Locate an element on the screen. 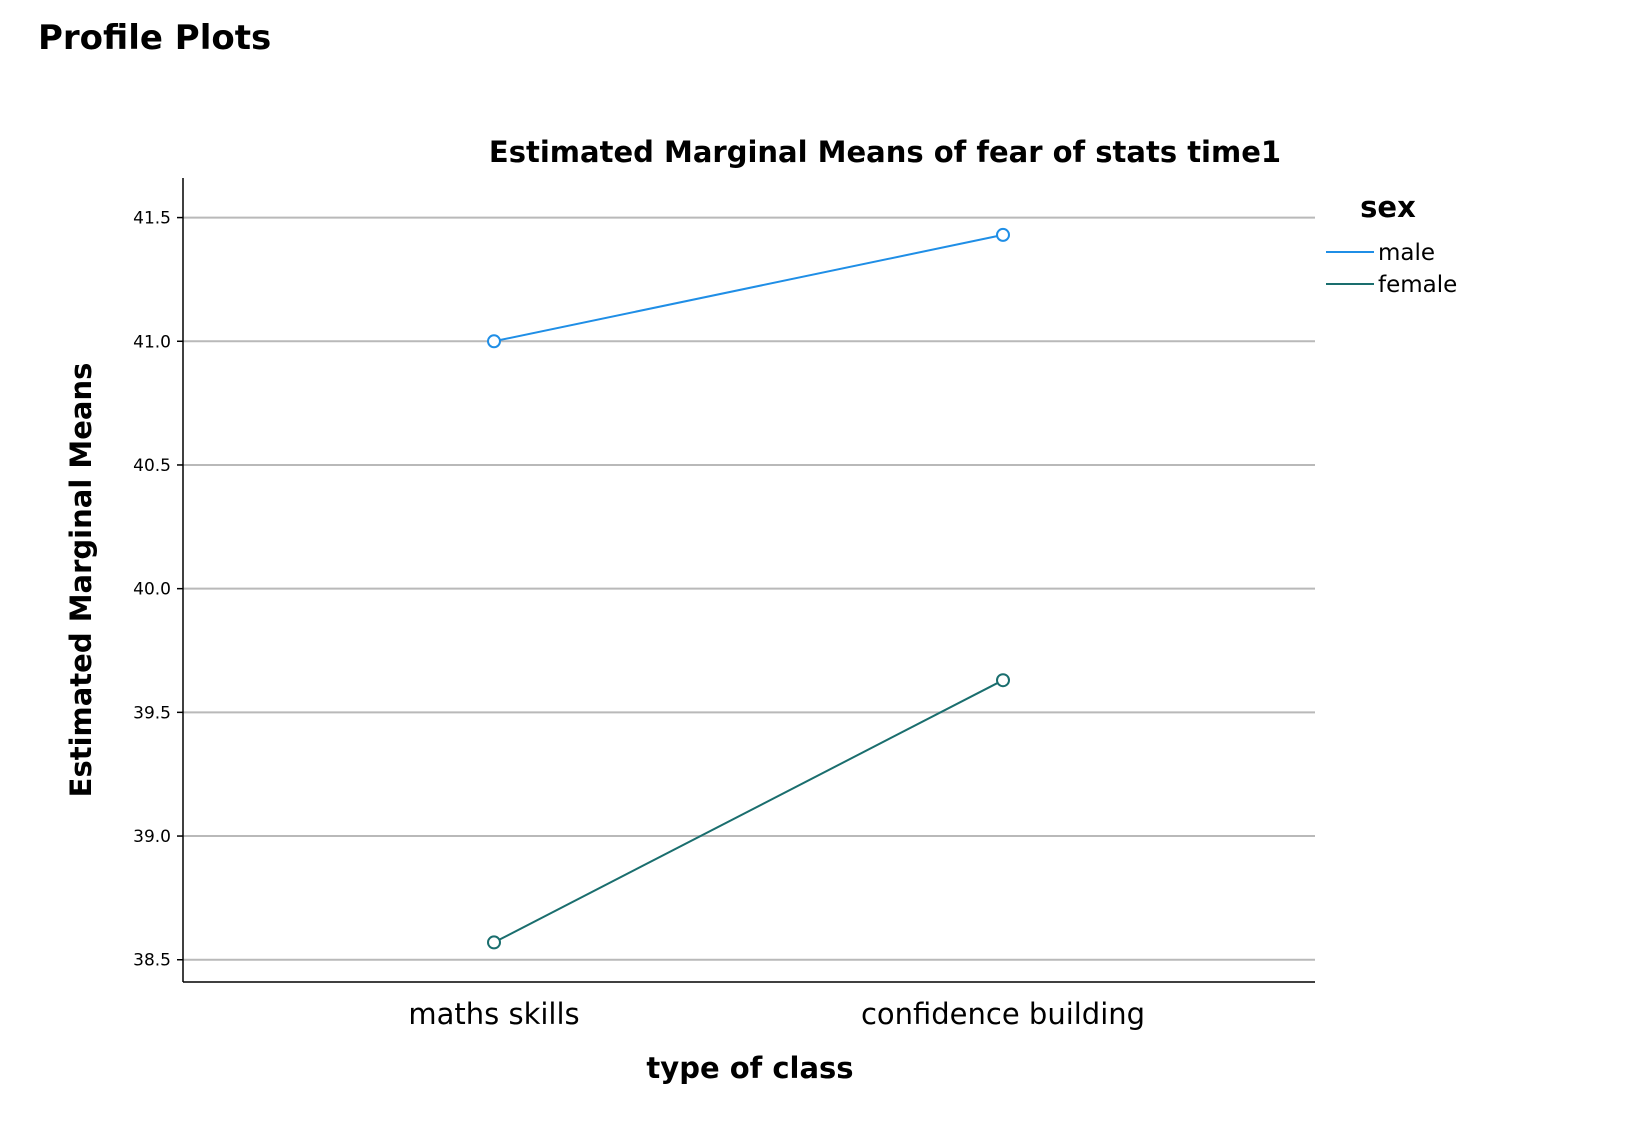  legend-label-male: male is located at coordinates (1406, 253).